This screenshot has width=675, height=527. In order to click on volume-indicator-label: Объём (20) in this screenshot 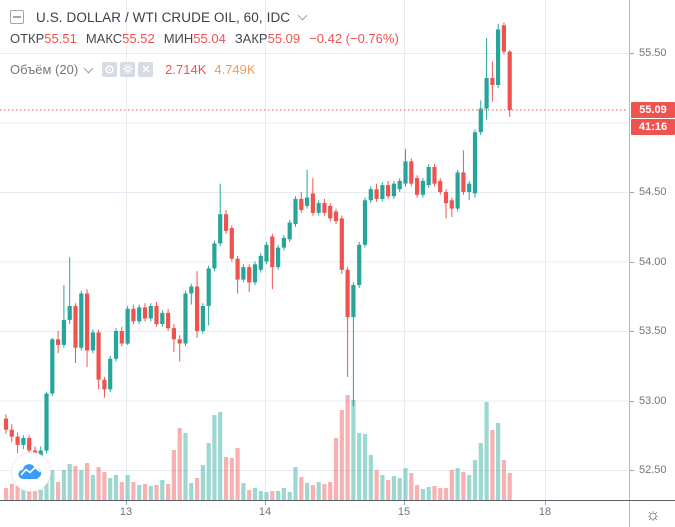, I will do `click(44, 69)`.